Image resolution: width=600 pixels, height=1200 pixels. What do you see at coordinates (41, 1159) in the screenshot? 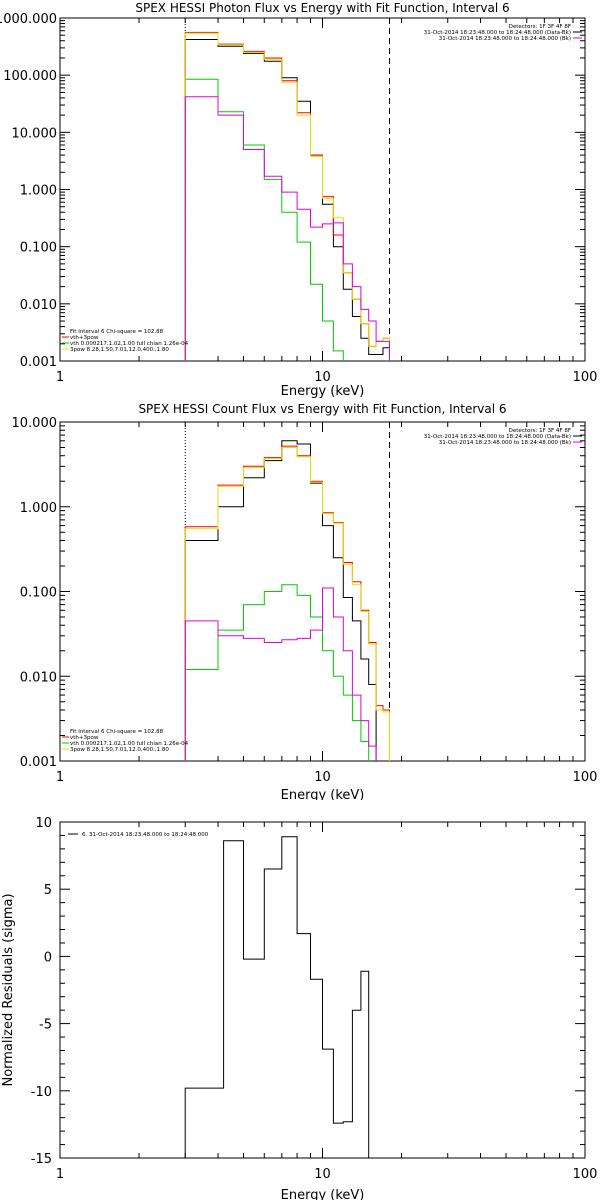
I see `y-tick-label: -15` at bounding box center [41, 1159].